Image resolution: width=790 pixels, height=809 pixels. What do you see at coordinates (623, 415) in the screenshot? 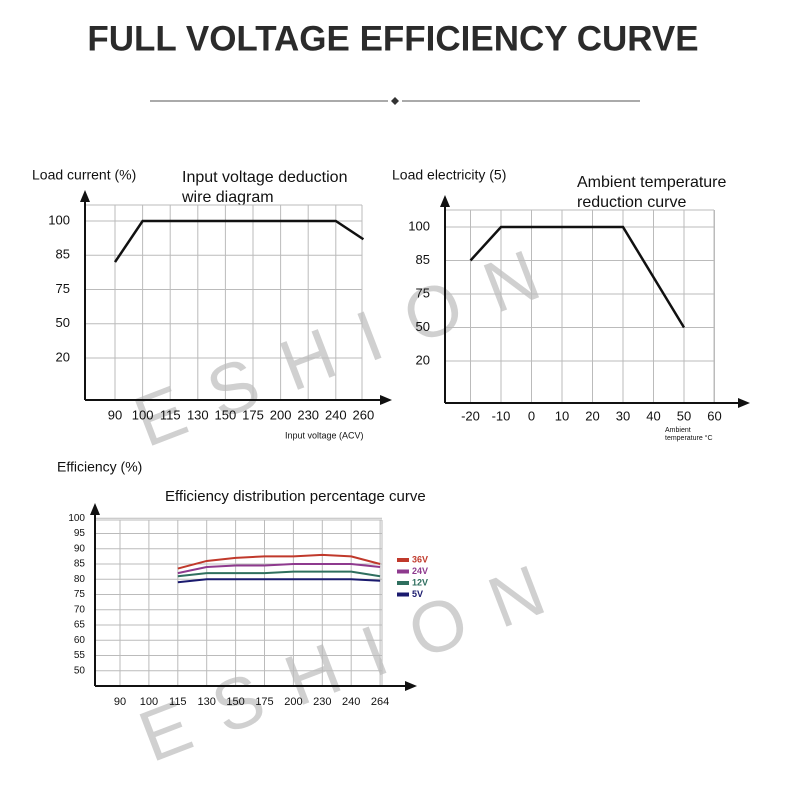
I see `x-tick-label: 30` at bounding box center [623, 415].